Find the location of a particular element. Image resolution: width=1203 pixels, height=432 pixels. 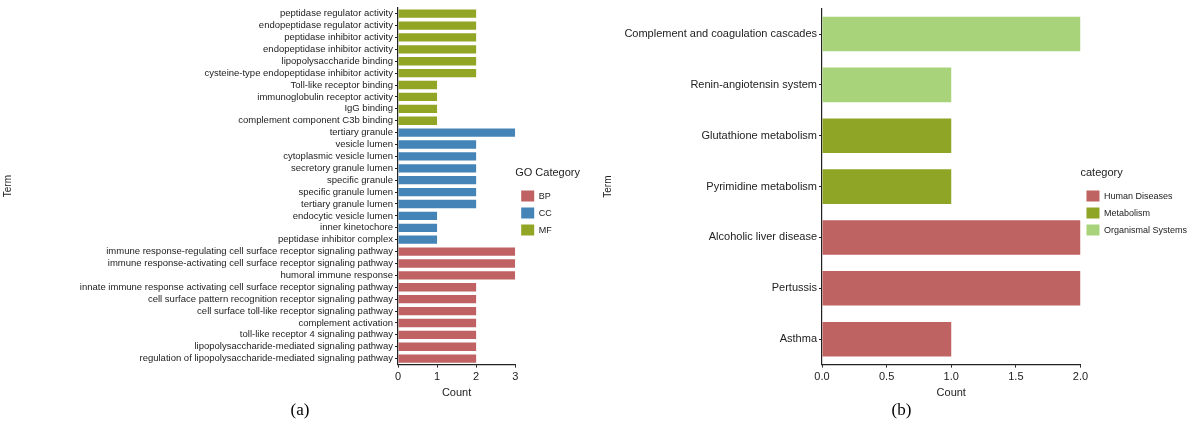

legend-label: Metabolism is located at coordinates (1126, 212).